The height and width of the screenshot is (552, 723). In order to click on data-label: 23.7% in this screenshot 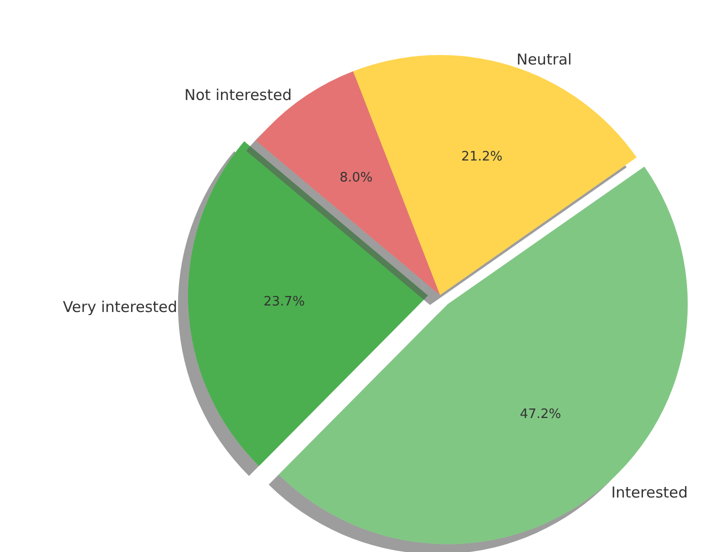, I will do `click(284, 302)`.